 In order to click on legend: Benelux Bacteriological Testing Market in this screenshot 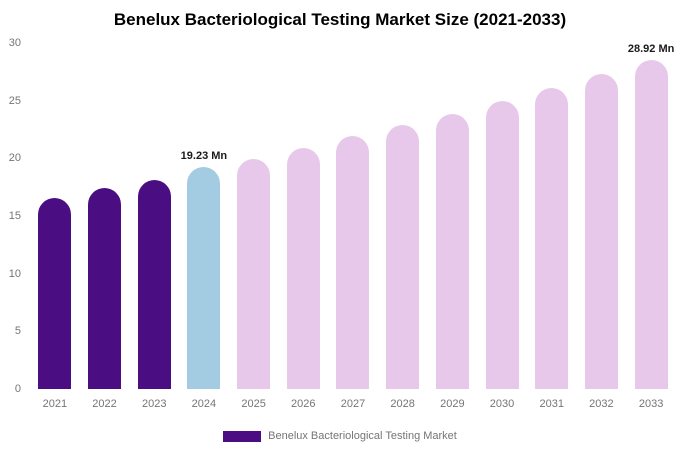, I will do `click(340, 436)`.